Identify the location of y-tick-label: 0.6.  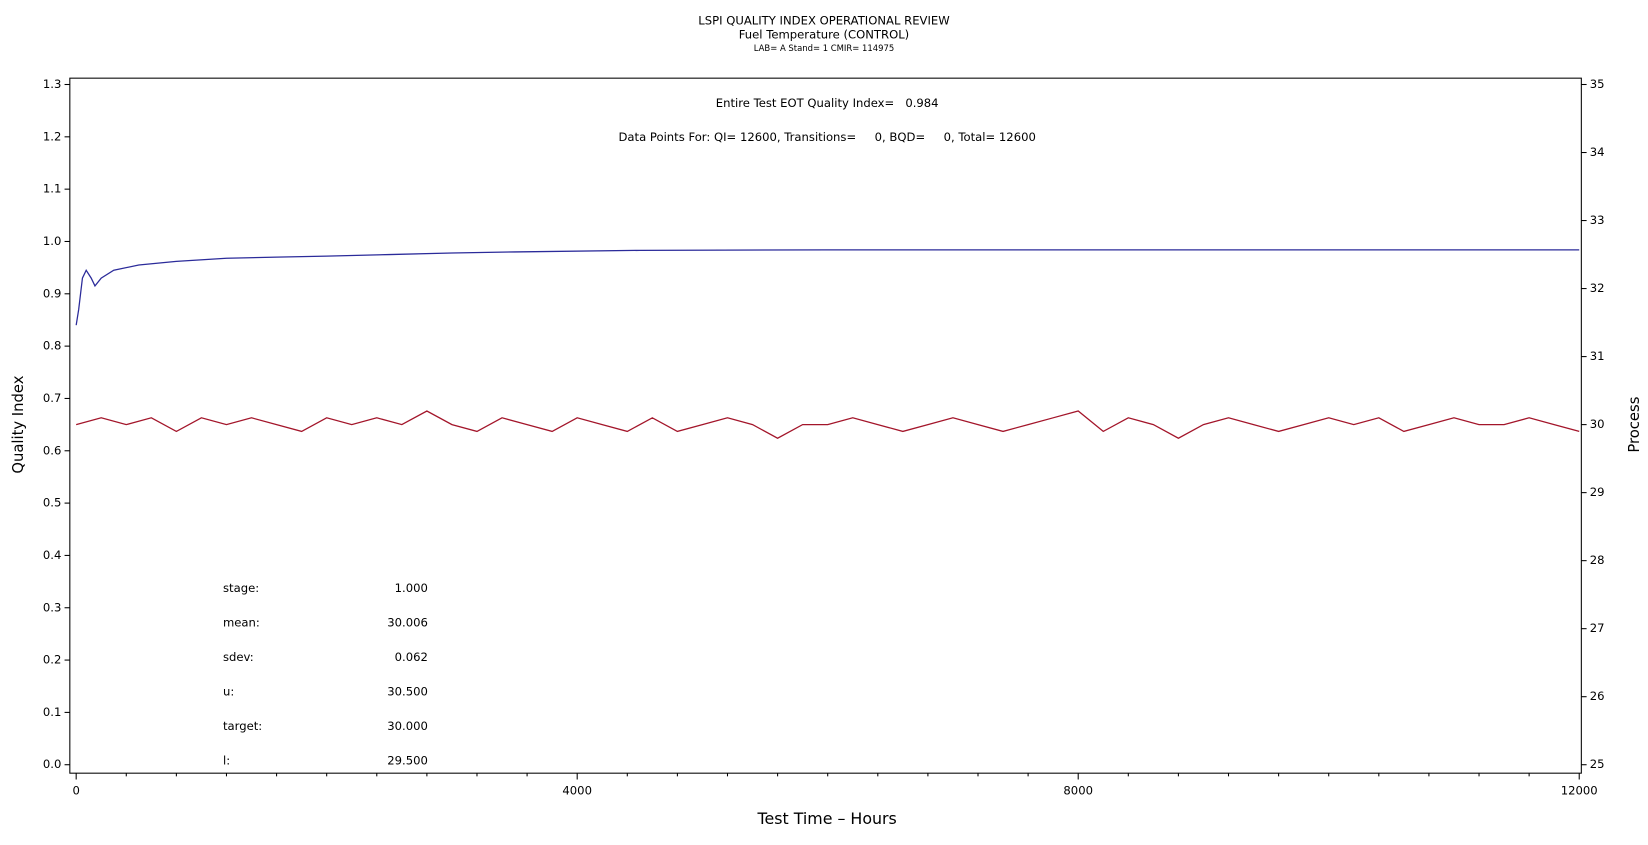
(52, 450).